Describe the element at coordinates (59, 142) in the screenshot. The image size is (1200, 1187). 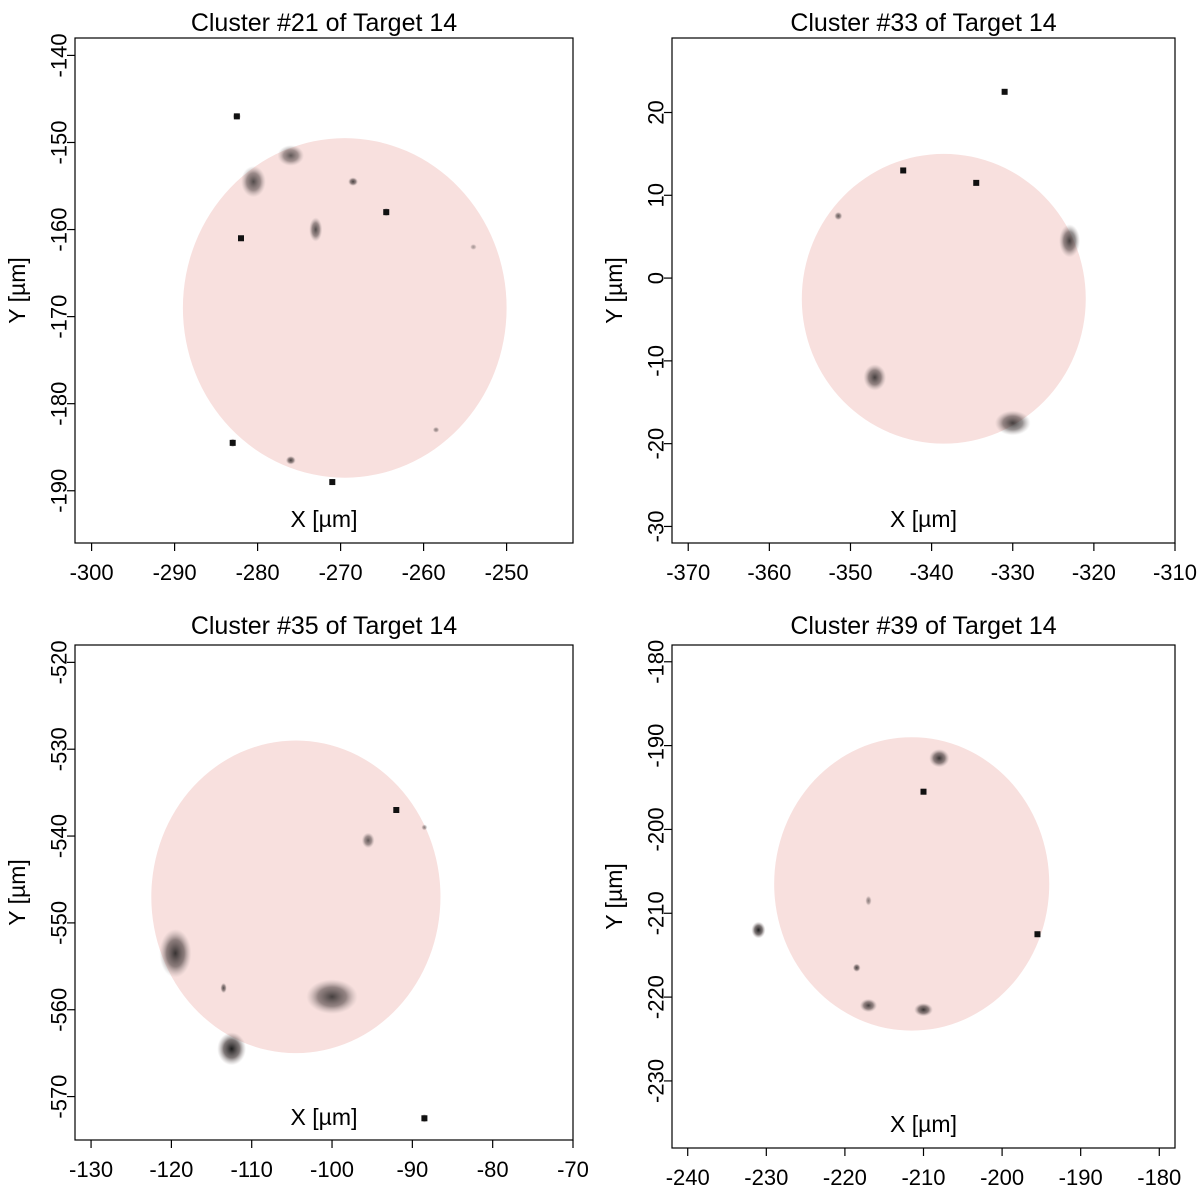
I see `y-tick-label: -150` at that location.